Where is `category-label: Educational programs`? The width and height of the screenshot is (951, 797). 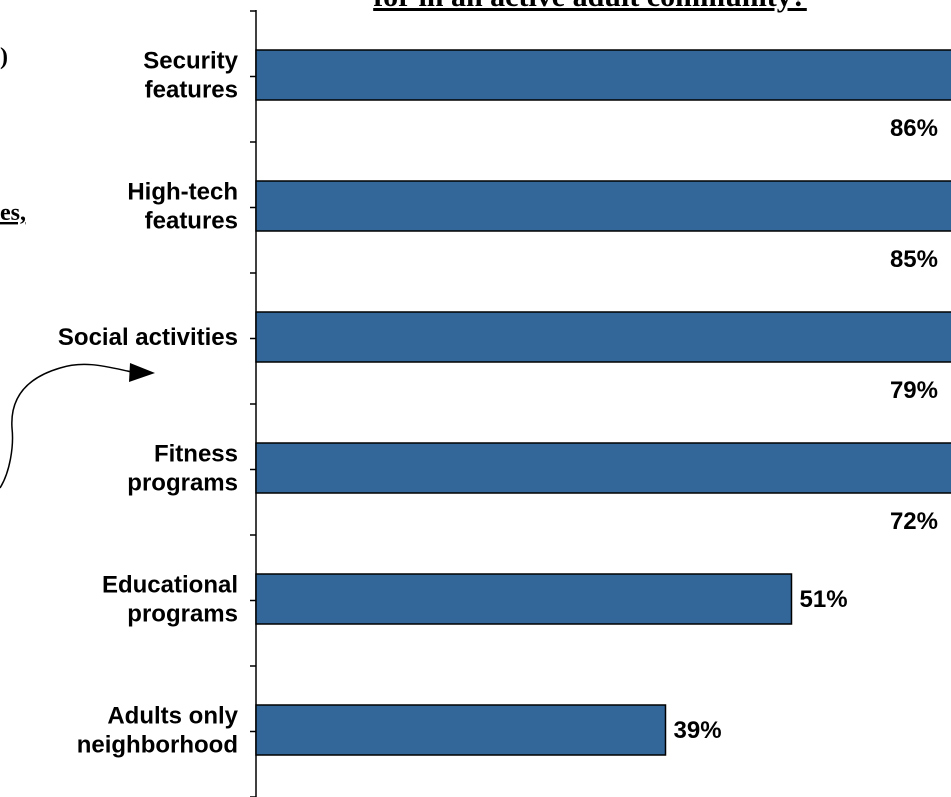 category-label: Educational programs is located at coordinates (170, 600).